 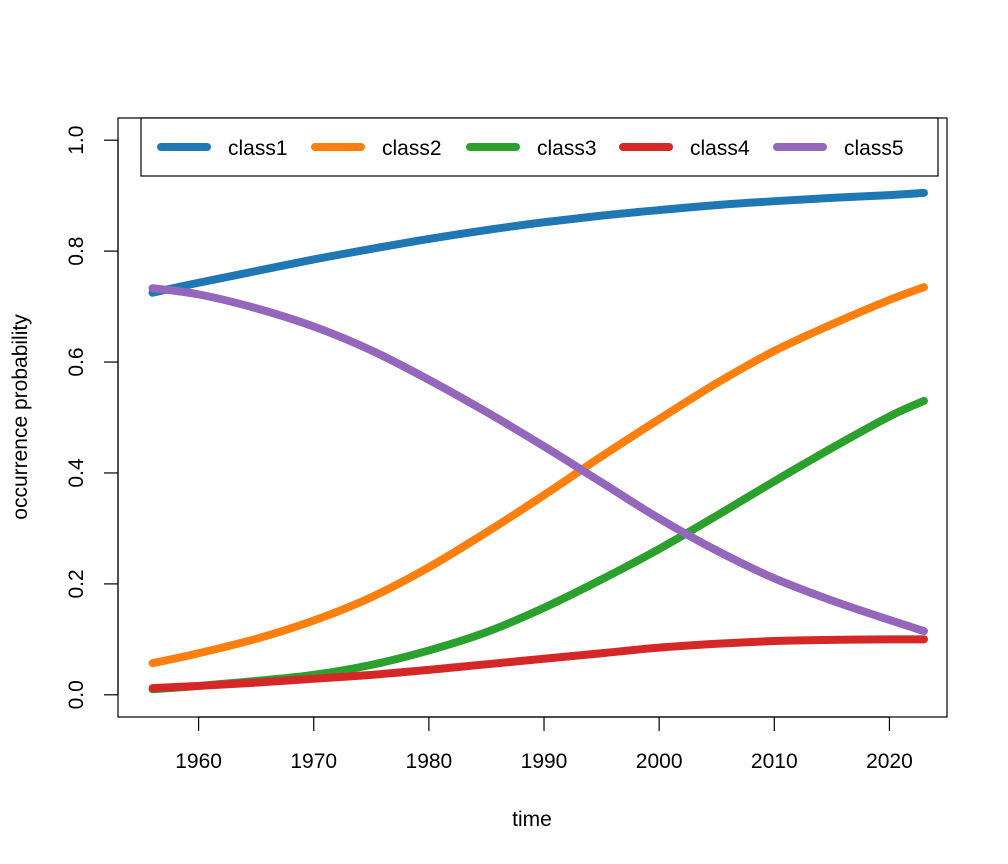 What do you see at coordinates (838, 148) in the screenshot?
I see `legend-item-class5: class5` at bounding box center [838, 148].